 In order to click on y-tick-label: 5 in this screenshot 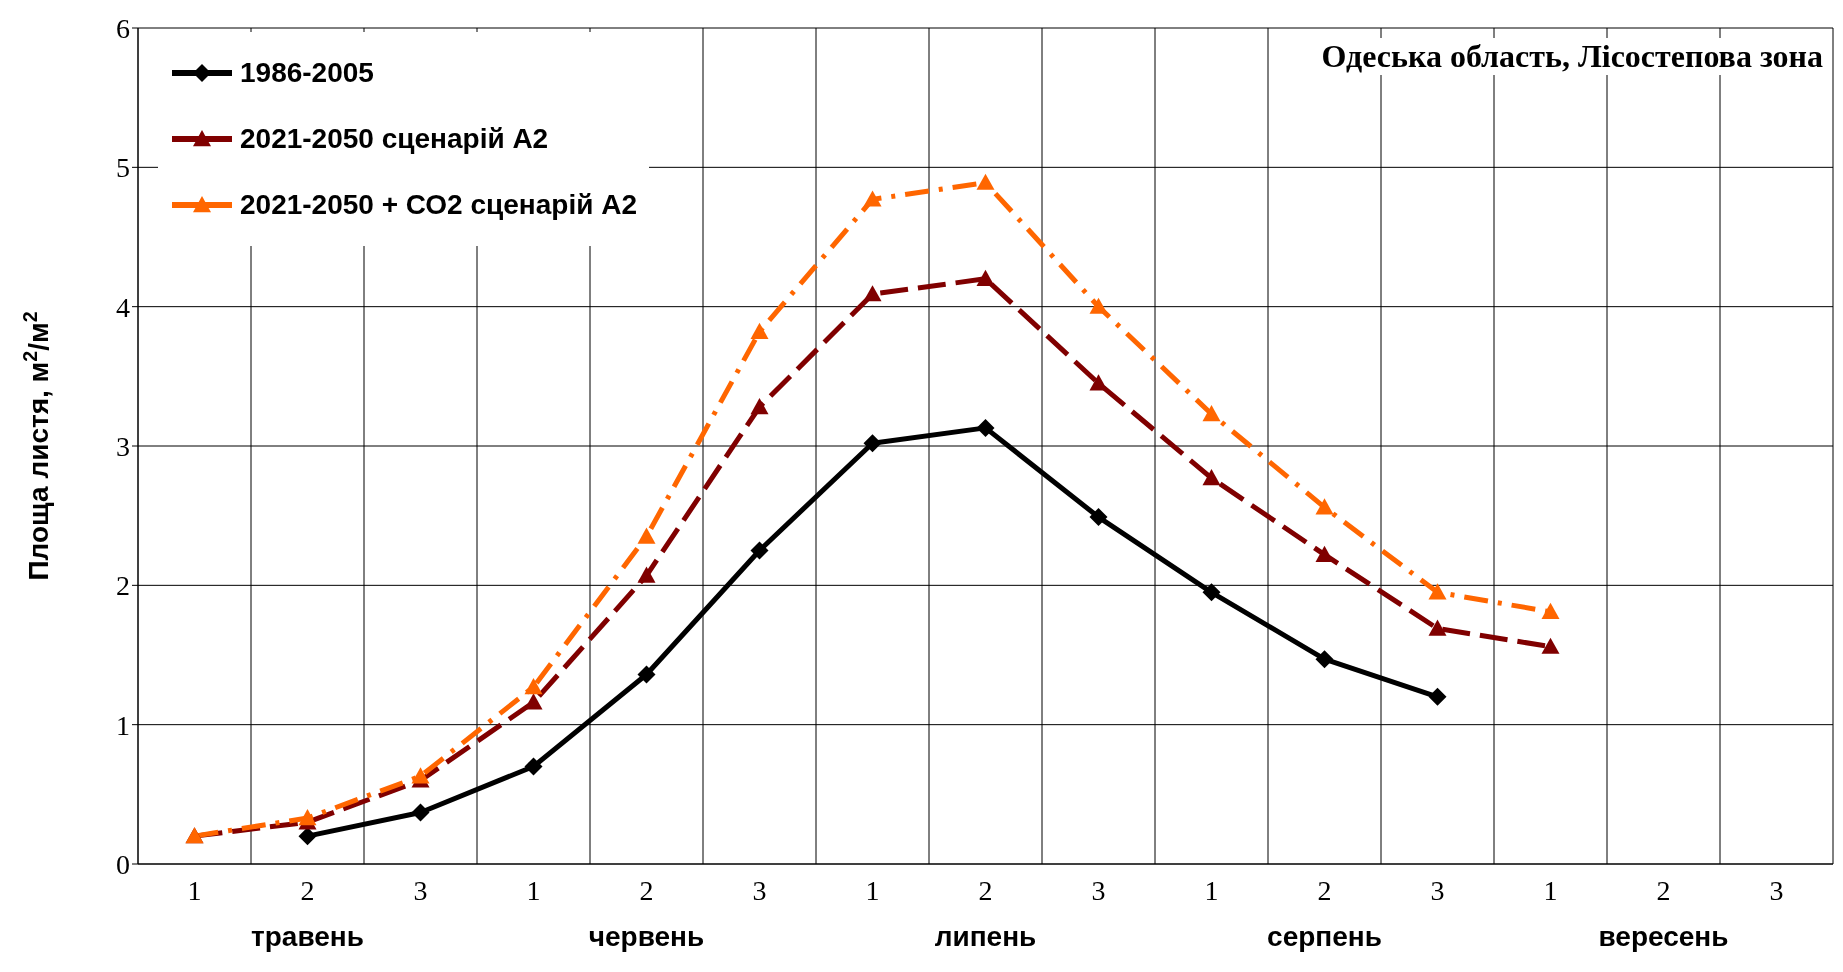, I will do `click(123, 168)`.